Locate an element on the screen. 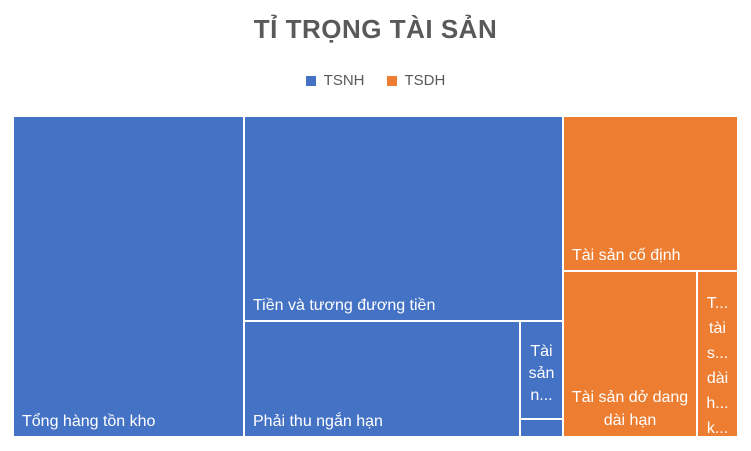 The height and width of the screenshot is (451, 751). treemap-label: Tổng hàng tồn kho is located at coordinates (89, 421).